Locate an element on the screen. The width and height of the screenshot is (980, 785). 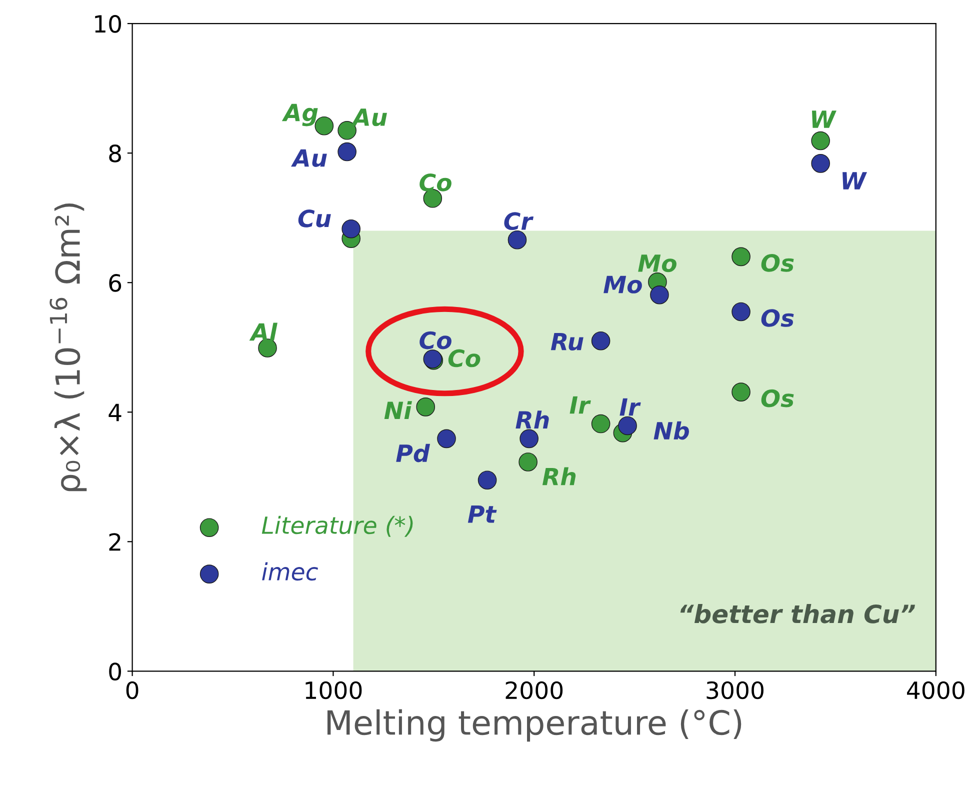
x-axis-title: Melting temperature (°C) is located at coordinates (534, 725).